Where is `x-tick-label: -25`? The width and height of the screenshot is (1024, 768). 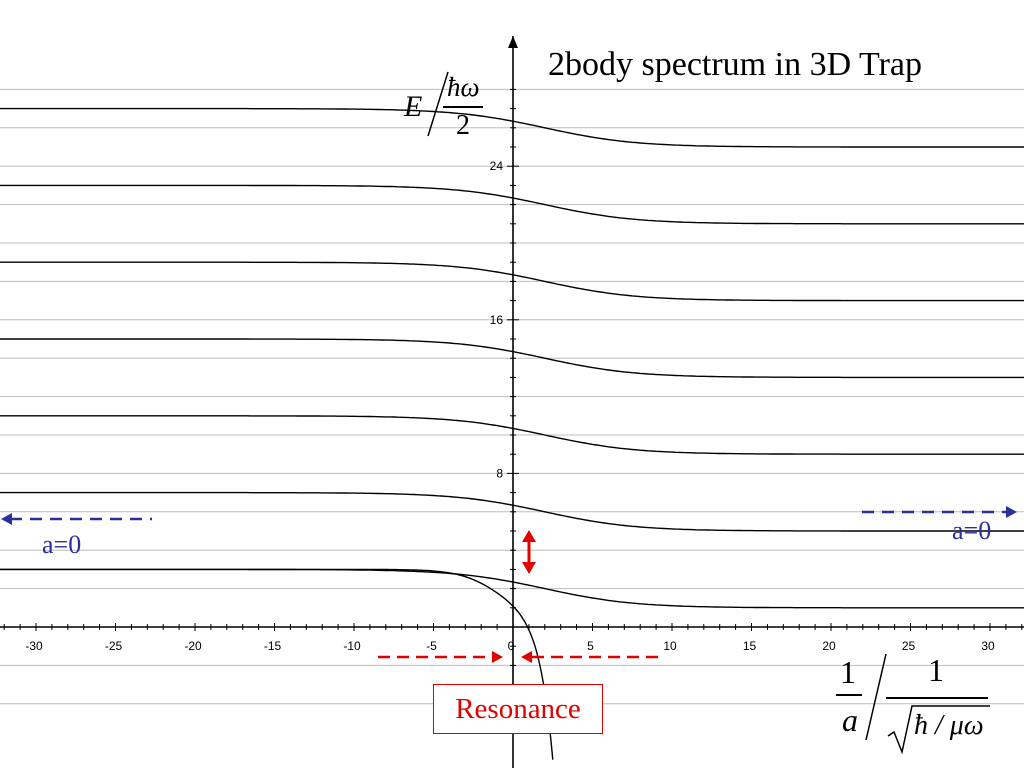
x-tick-label: -25 is located at coordinates (114, 646).